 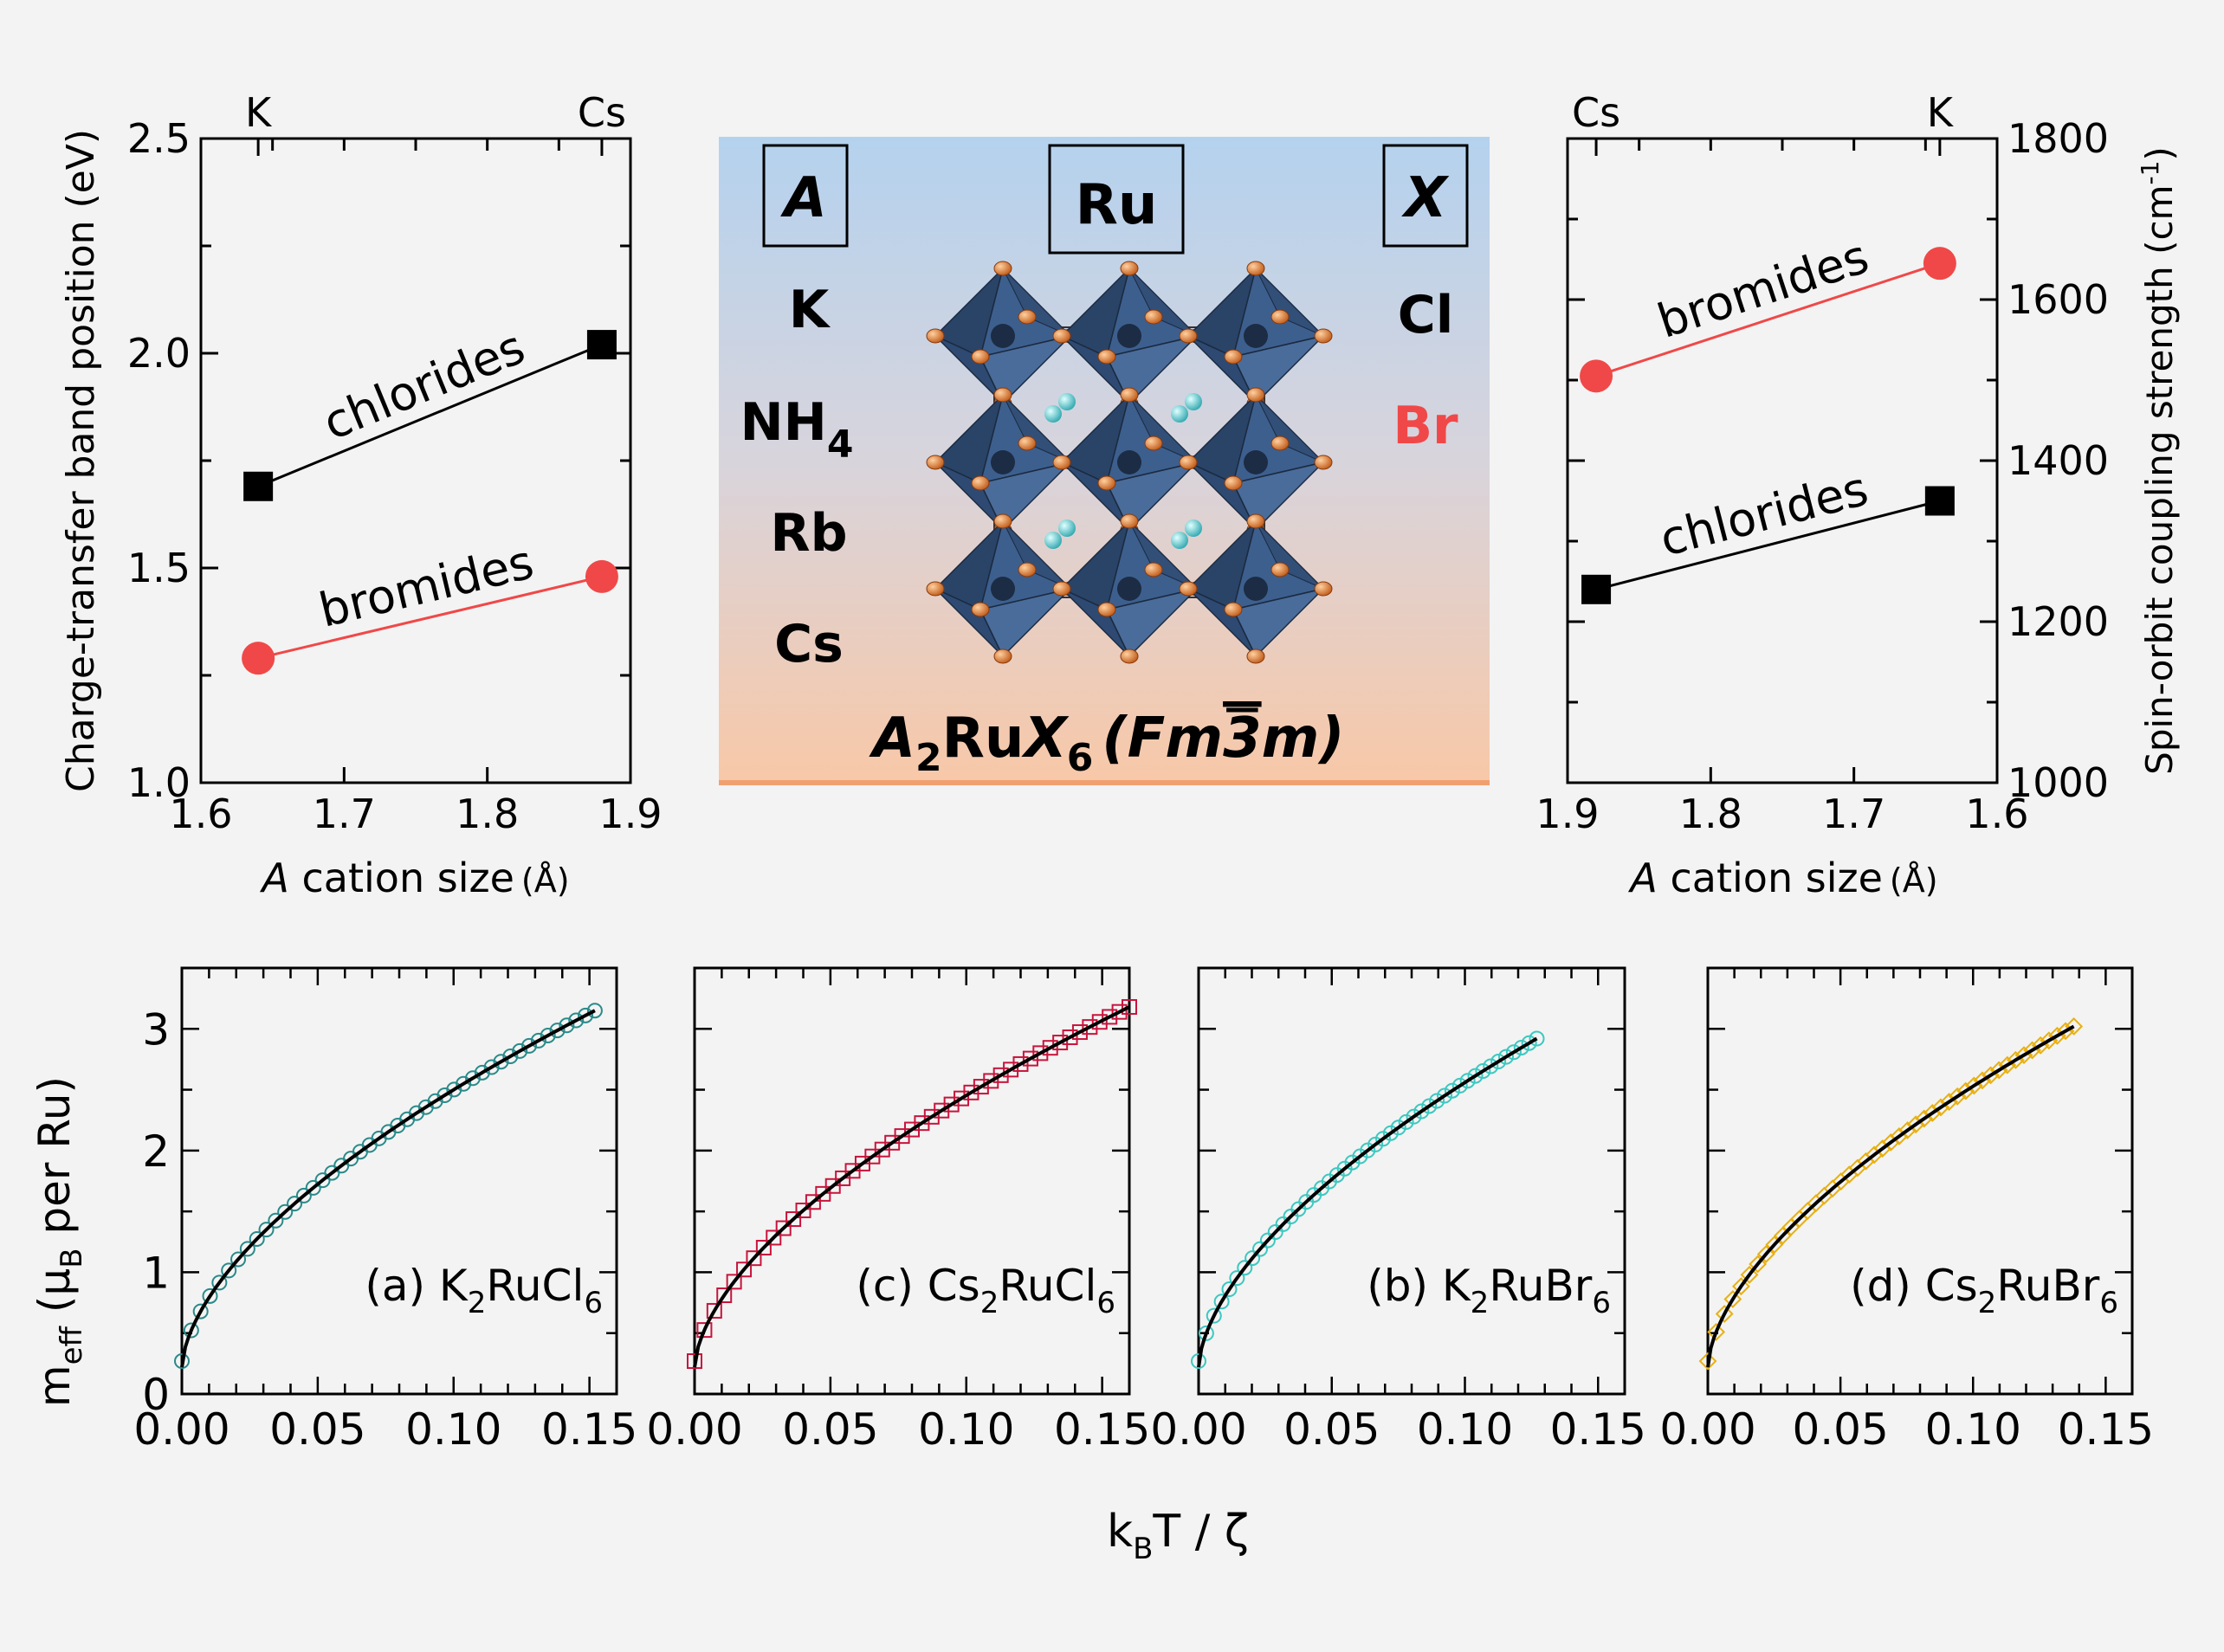 What do you see at coordinates (258, 658) in the screenshot?
I see `ct-point-bromides` at bounding box center [258, 658].